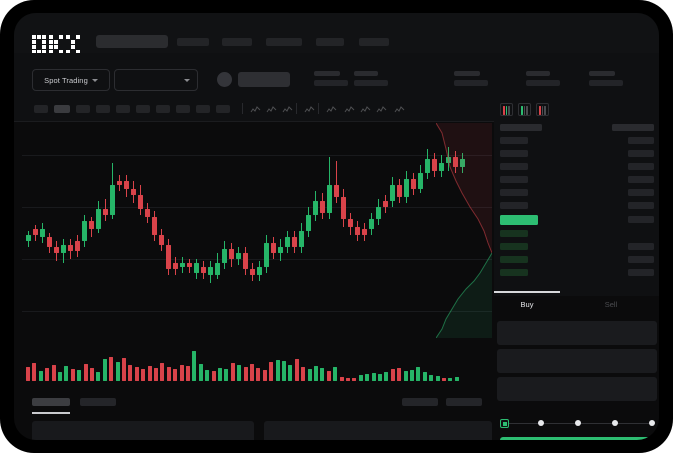 Image resolution: width=673 pixels, height=453 pixels. I want to click on depth-curve-svg, so click(464, 230).